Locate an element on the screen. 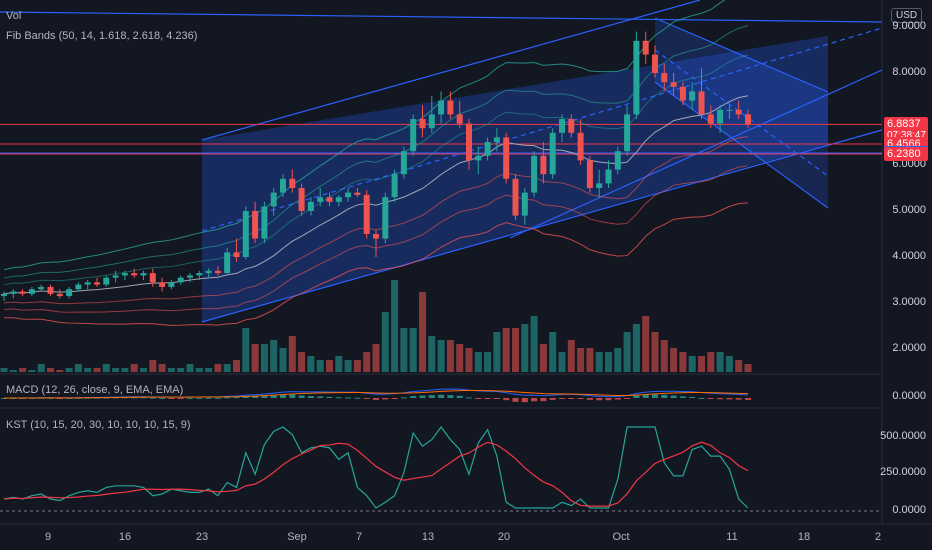  currency-label: USD is located at coordinates (907, 15).